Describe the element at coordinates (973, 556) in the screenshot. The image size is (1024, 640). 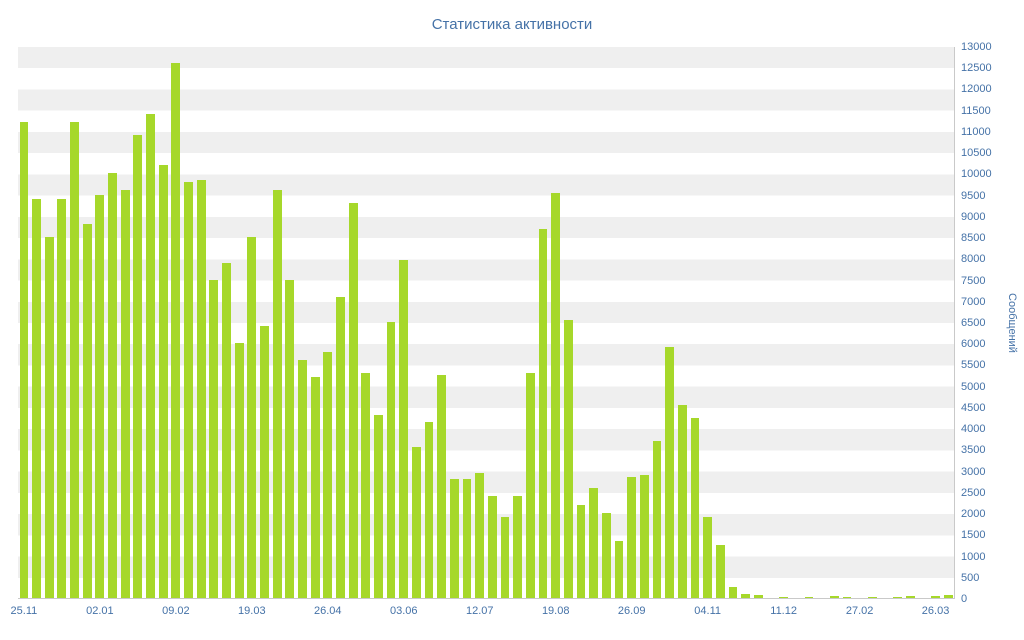
I see `y-axis-label: 1000` at that location.